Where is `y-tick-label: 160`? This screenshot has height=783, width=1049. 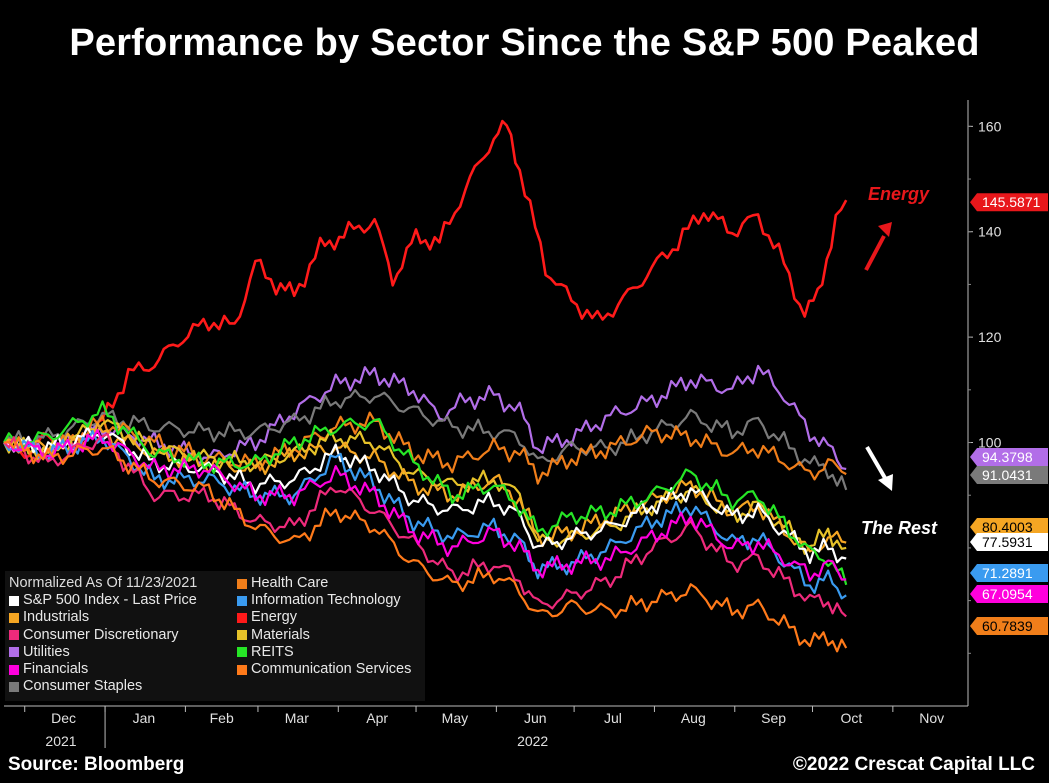
y-tick-label: 160 is located at coordinates (990, 126).